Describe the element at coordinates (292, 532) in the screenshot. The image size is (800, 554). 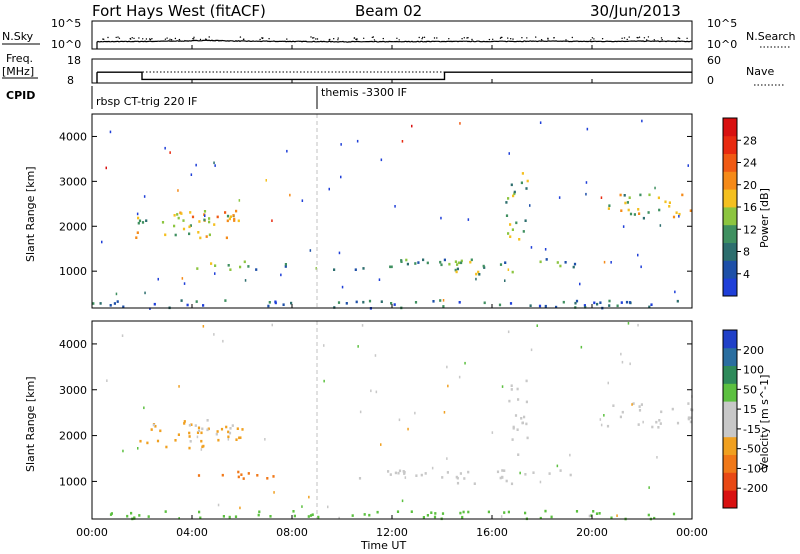
I see `x-tick-label: 08:00` at that location.